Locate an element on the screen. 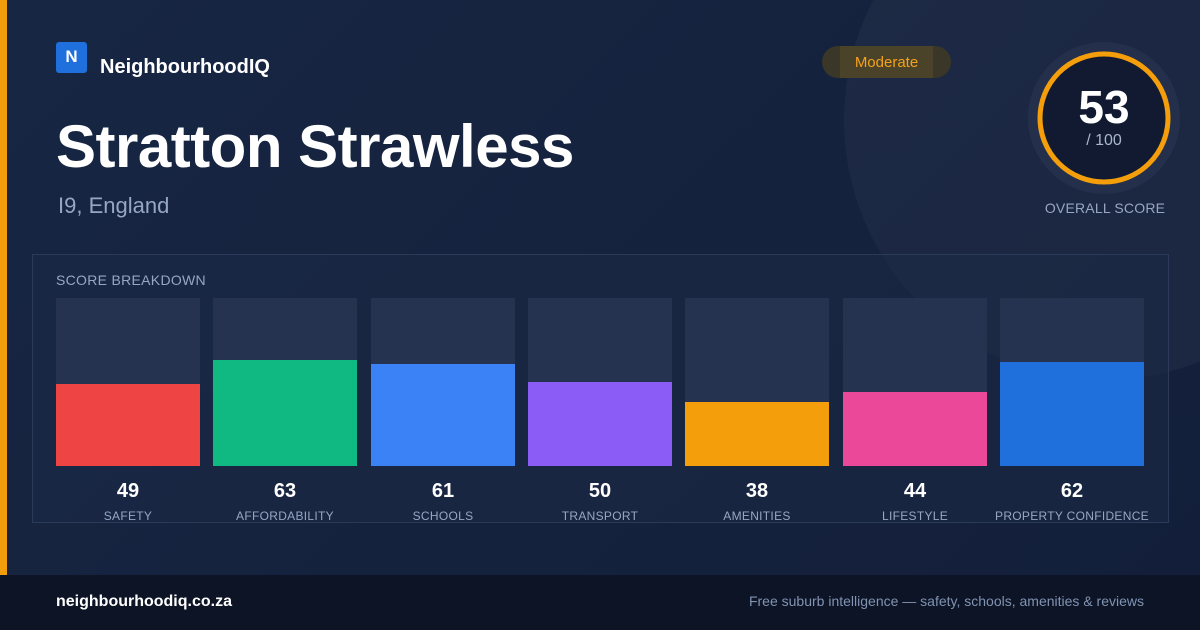 Image resolution: width=1200 pixels, height=630 pixels. score-breakdown-title: SCORE BREAKDOWN is located at coordinates (131, 280).